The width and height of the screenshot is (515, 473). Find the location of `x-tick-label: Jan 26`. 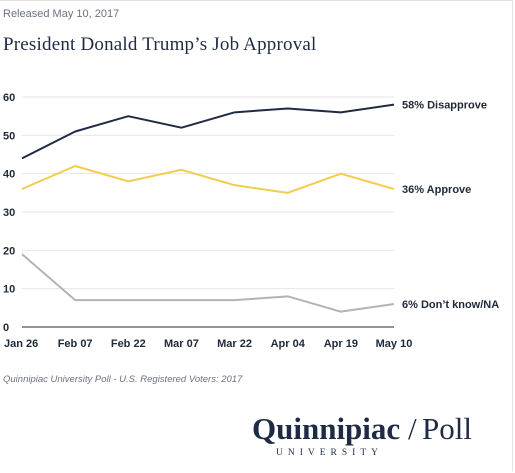

x-tick-label: Jan 26 is located at coordinates (21, 344).